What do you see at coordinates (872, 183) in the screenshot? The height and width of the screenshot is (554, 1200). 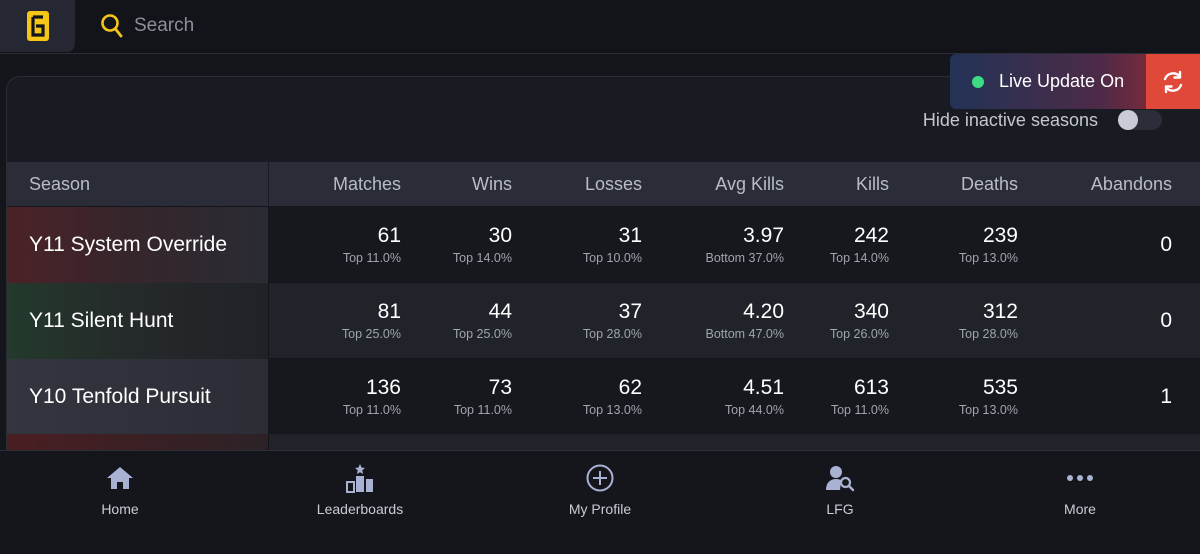 I see `header-kills: Kills` at bounding box center [872, 183].